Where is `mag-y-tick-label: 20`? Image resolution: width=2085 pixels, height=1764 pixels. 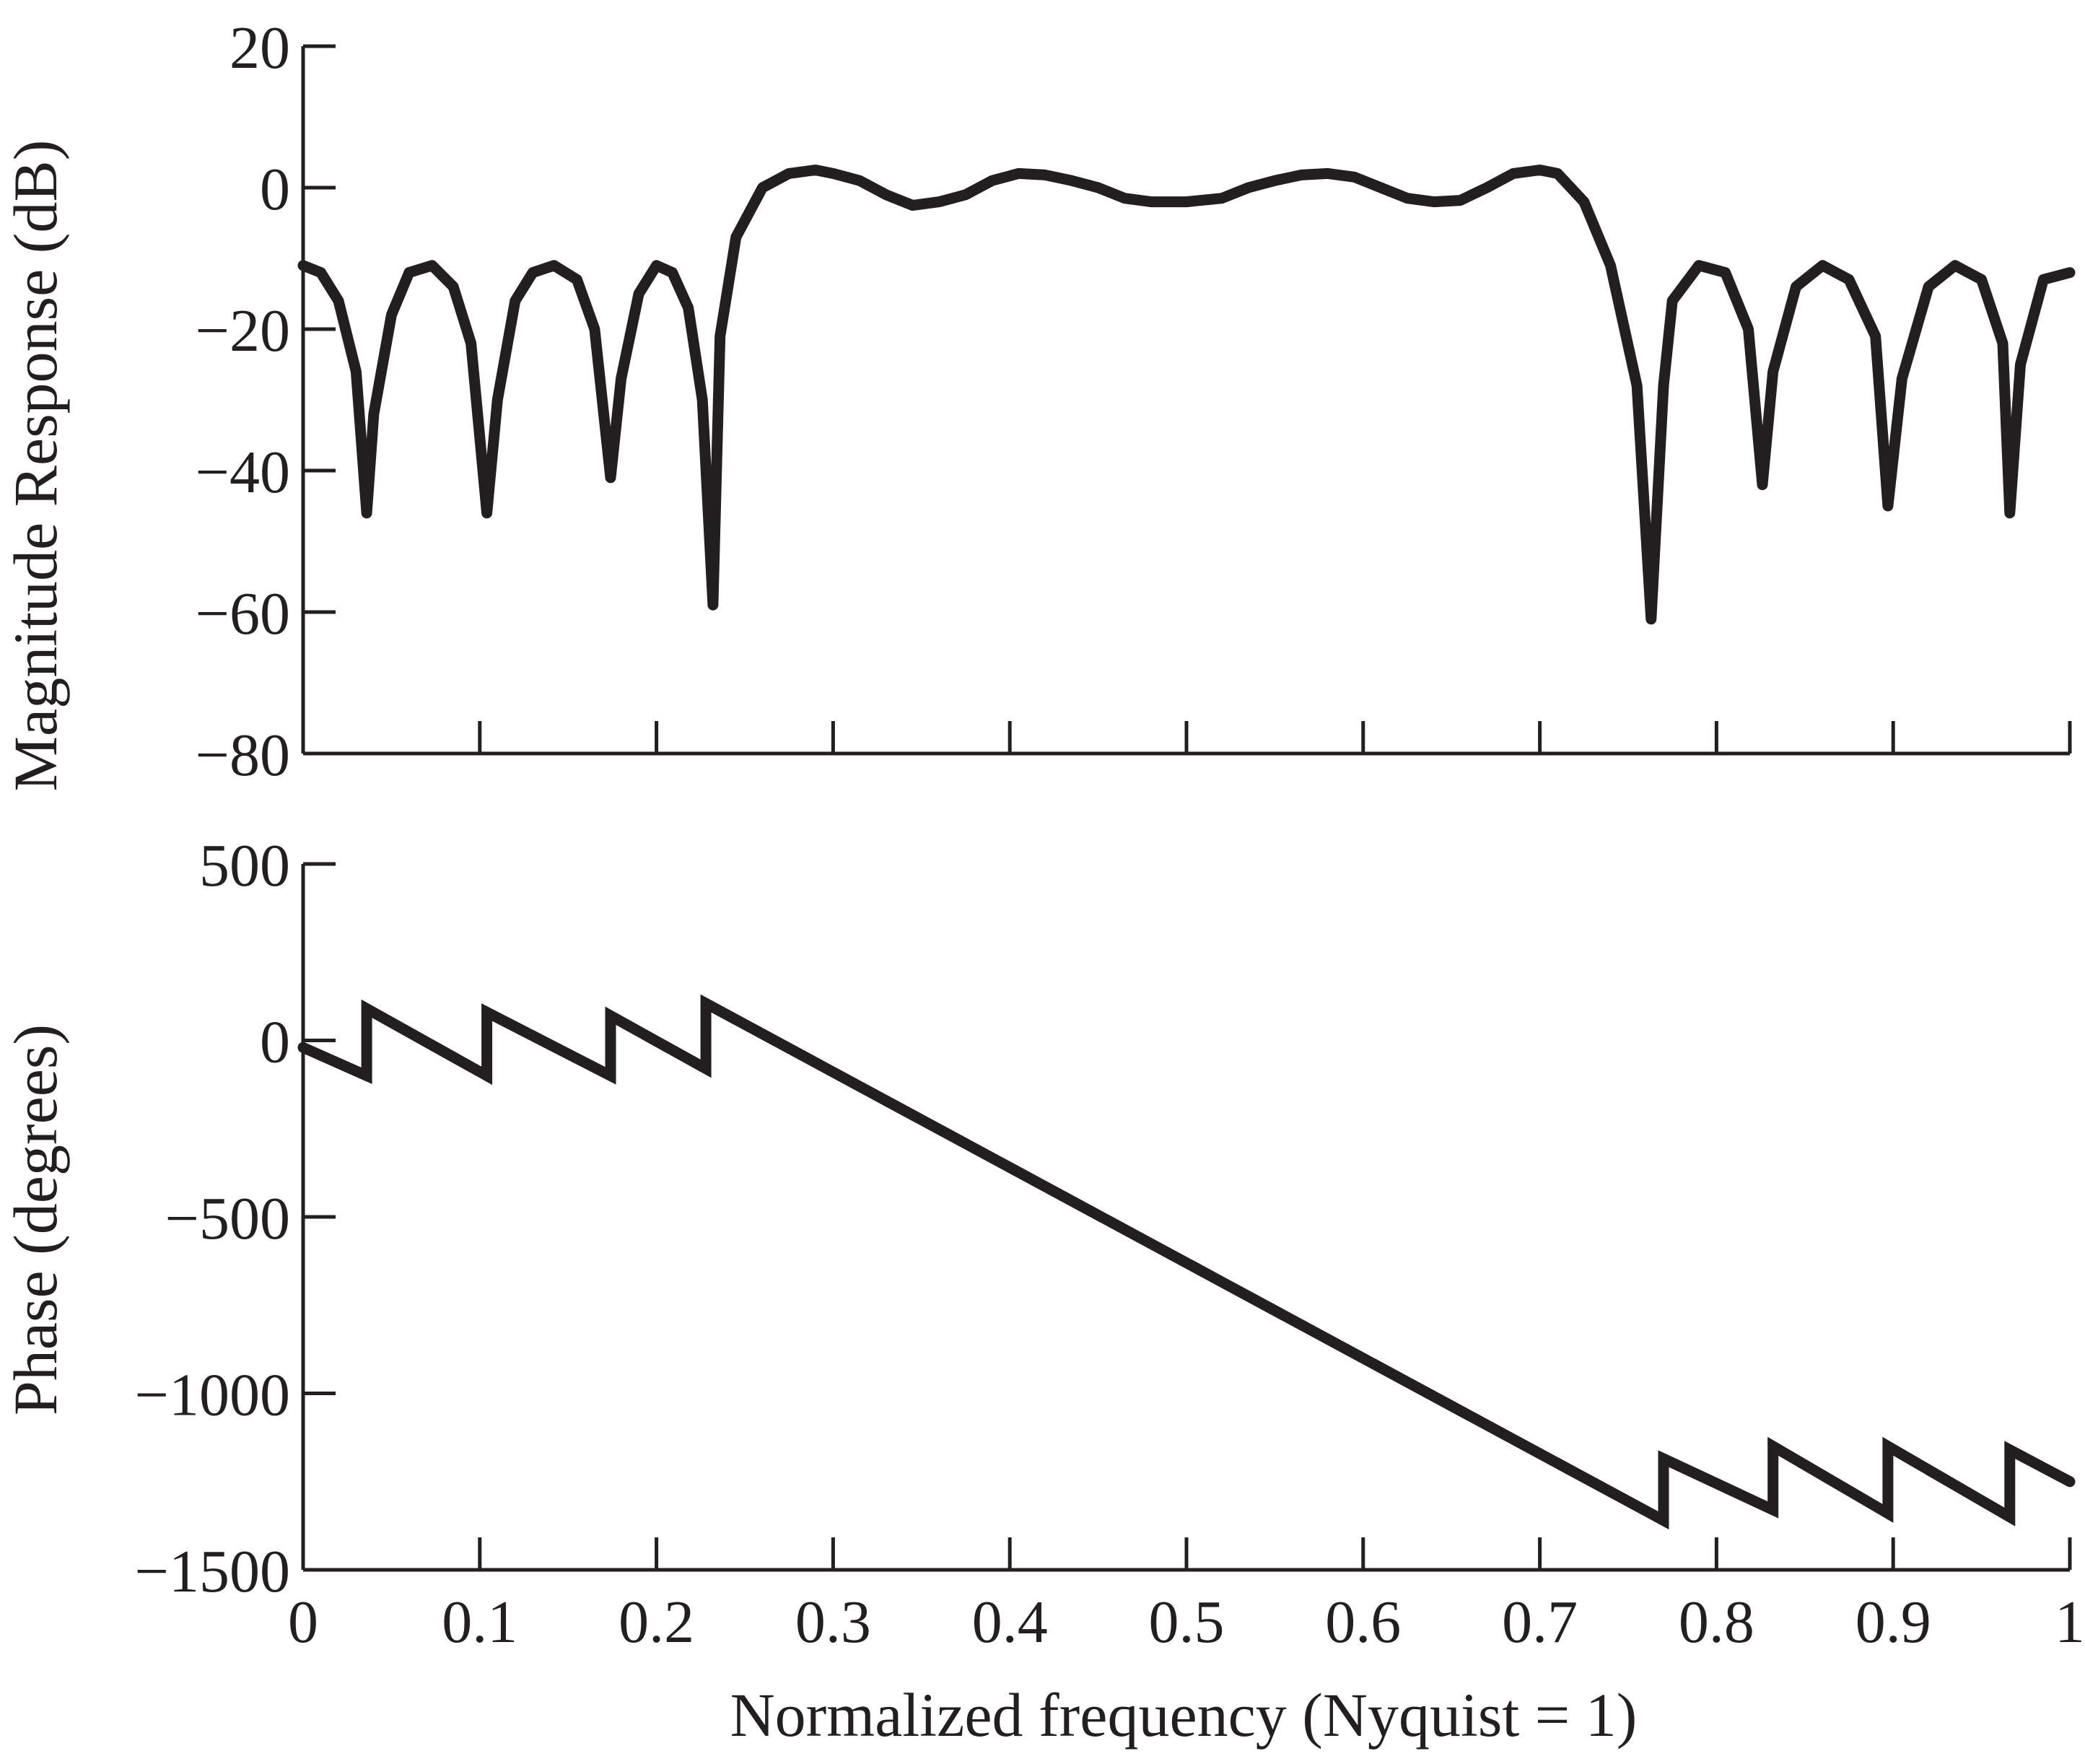 mag-y-tick-label: 20 is located at coordinates (260, 48).